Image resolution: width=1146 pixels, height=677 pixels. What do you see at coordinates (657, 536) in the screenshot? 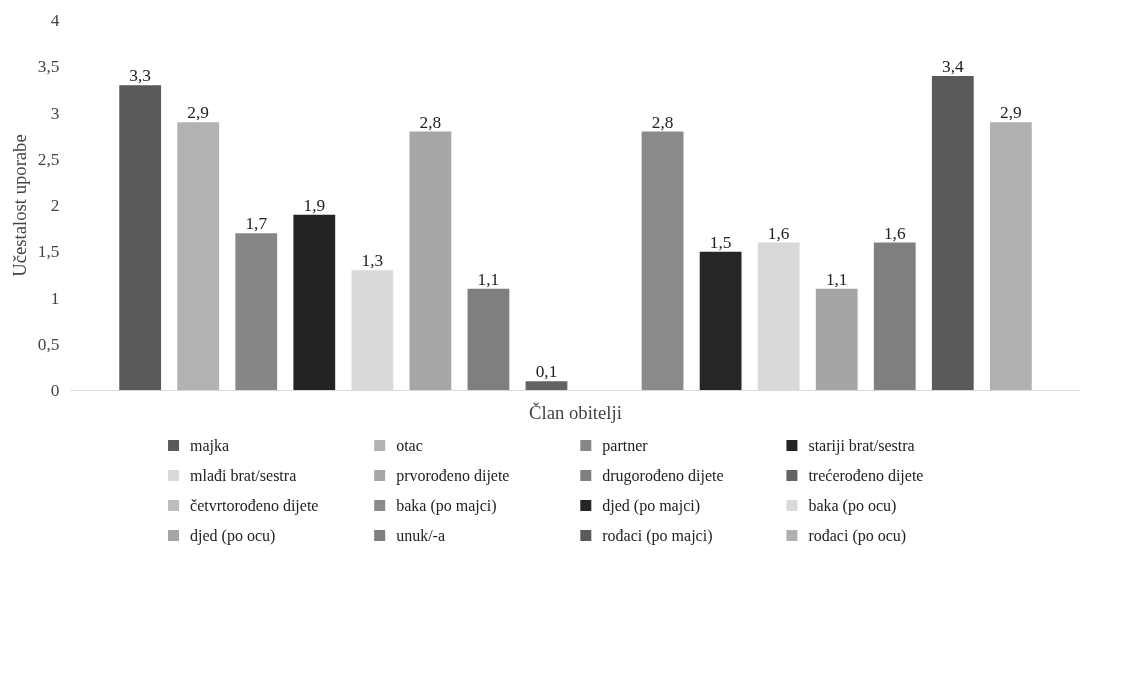
I see `legend-label: rođaci (po majci)` at bounding box center [657, 536].